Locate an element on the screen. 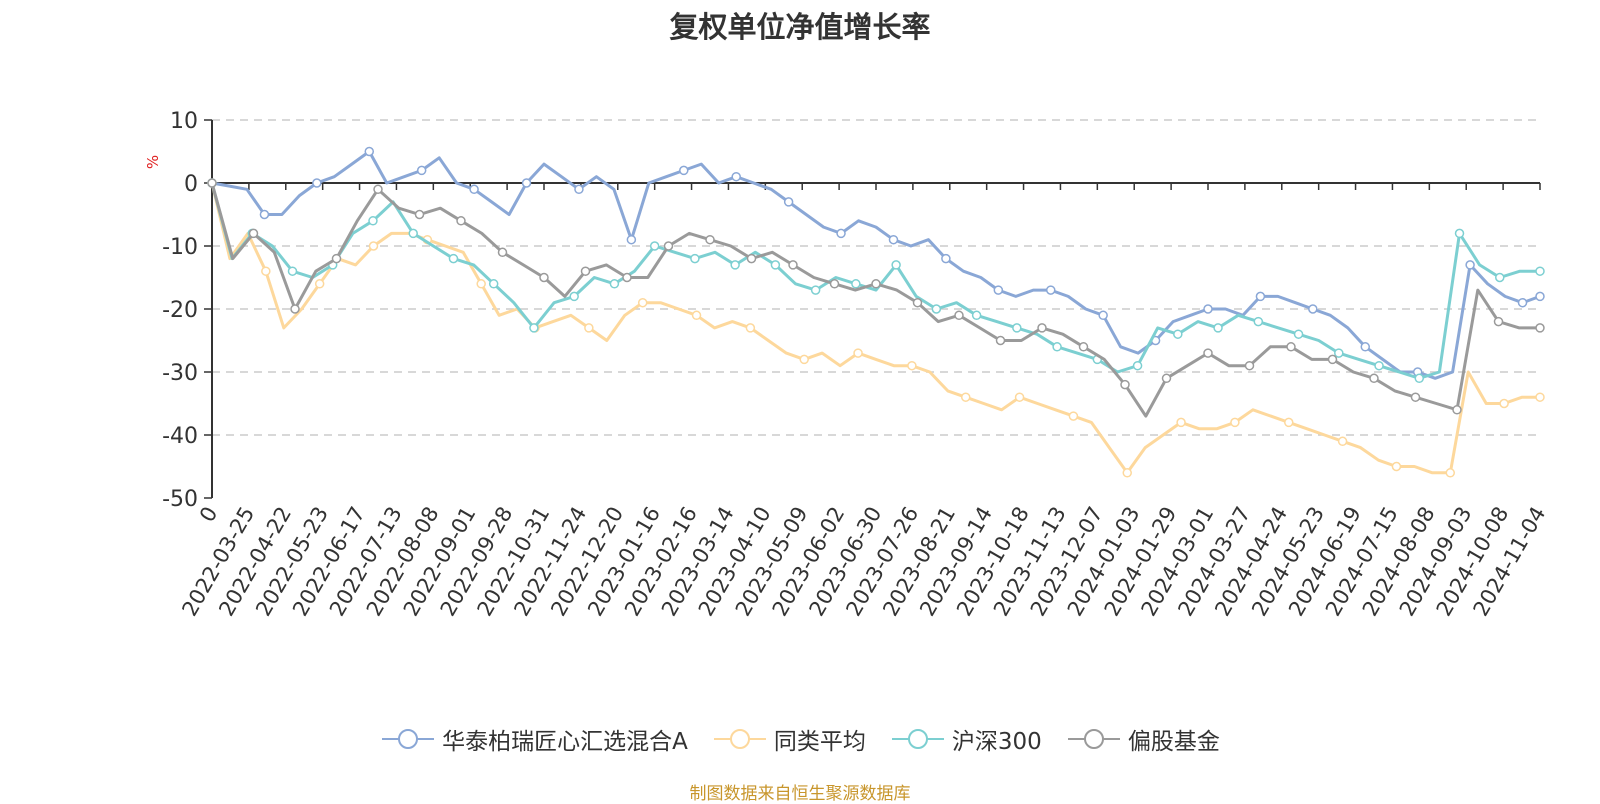 This screenshot has height=804, width=1600. legend-label: 沪深300 is located at coordinates (996, 742).